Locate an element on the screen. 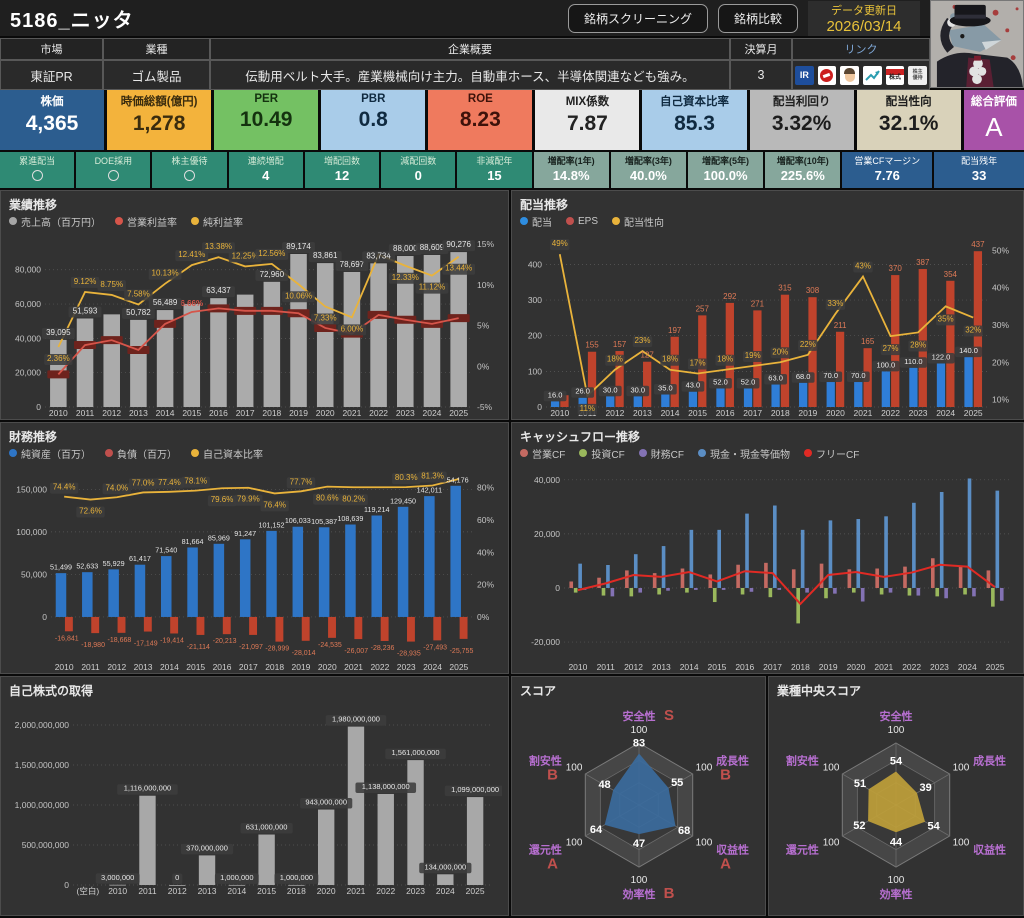 Image resolution: width=1024 pixels, height=918 pixels. svg-text: 100 is located at coordinates (574, 843).